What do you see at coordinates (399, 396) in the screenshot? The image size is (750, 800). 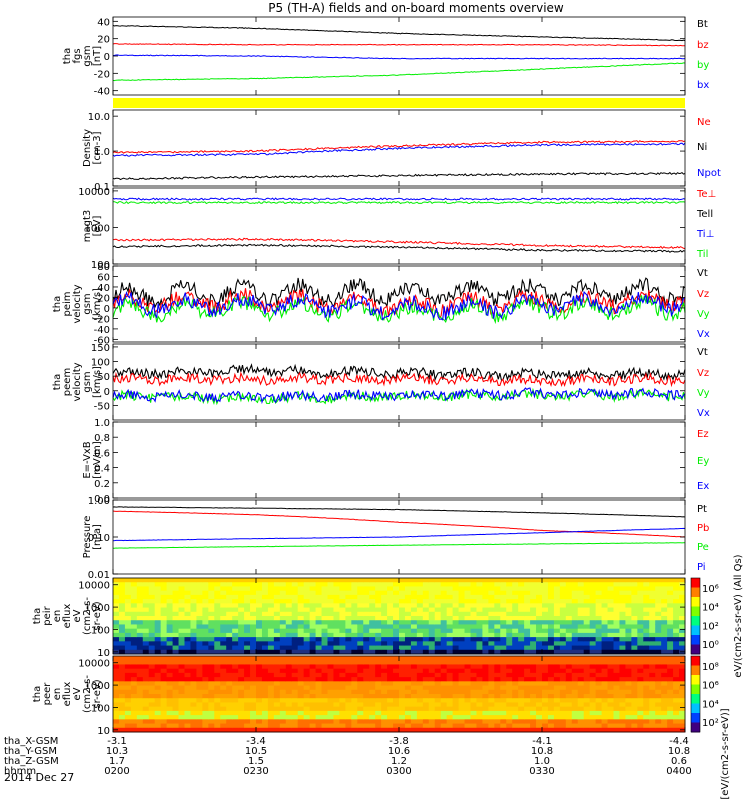 I see `peem_velocity-series-Vx` at bounding box center [399, 396].